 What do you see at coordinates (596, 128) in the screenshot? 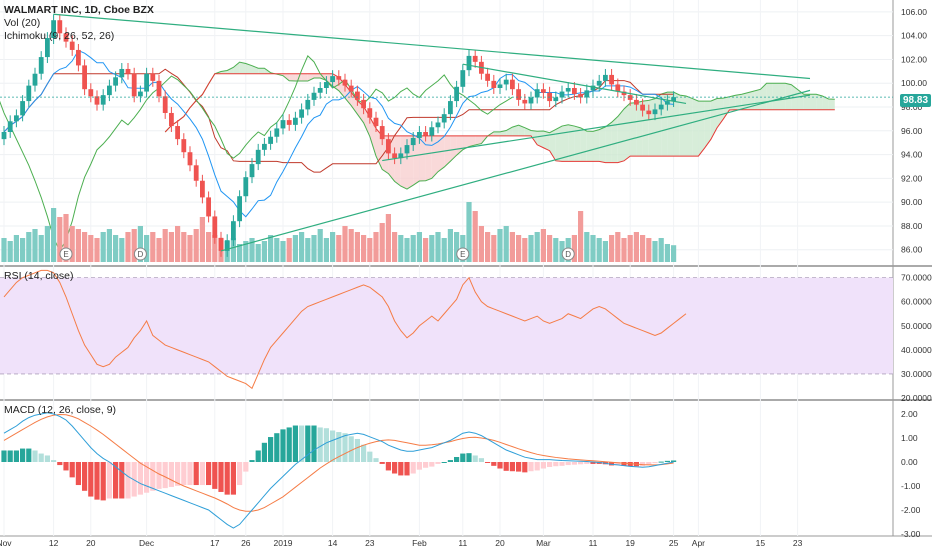
I see `trend-line` at bounding box center [596, 128].